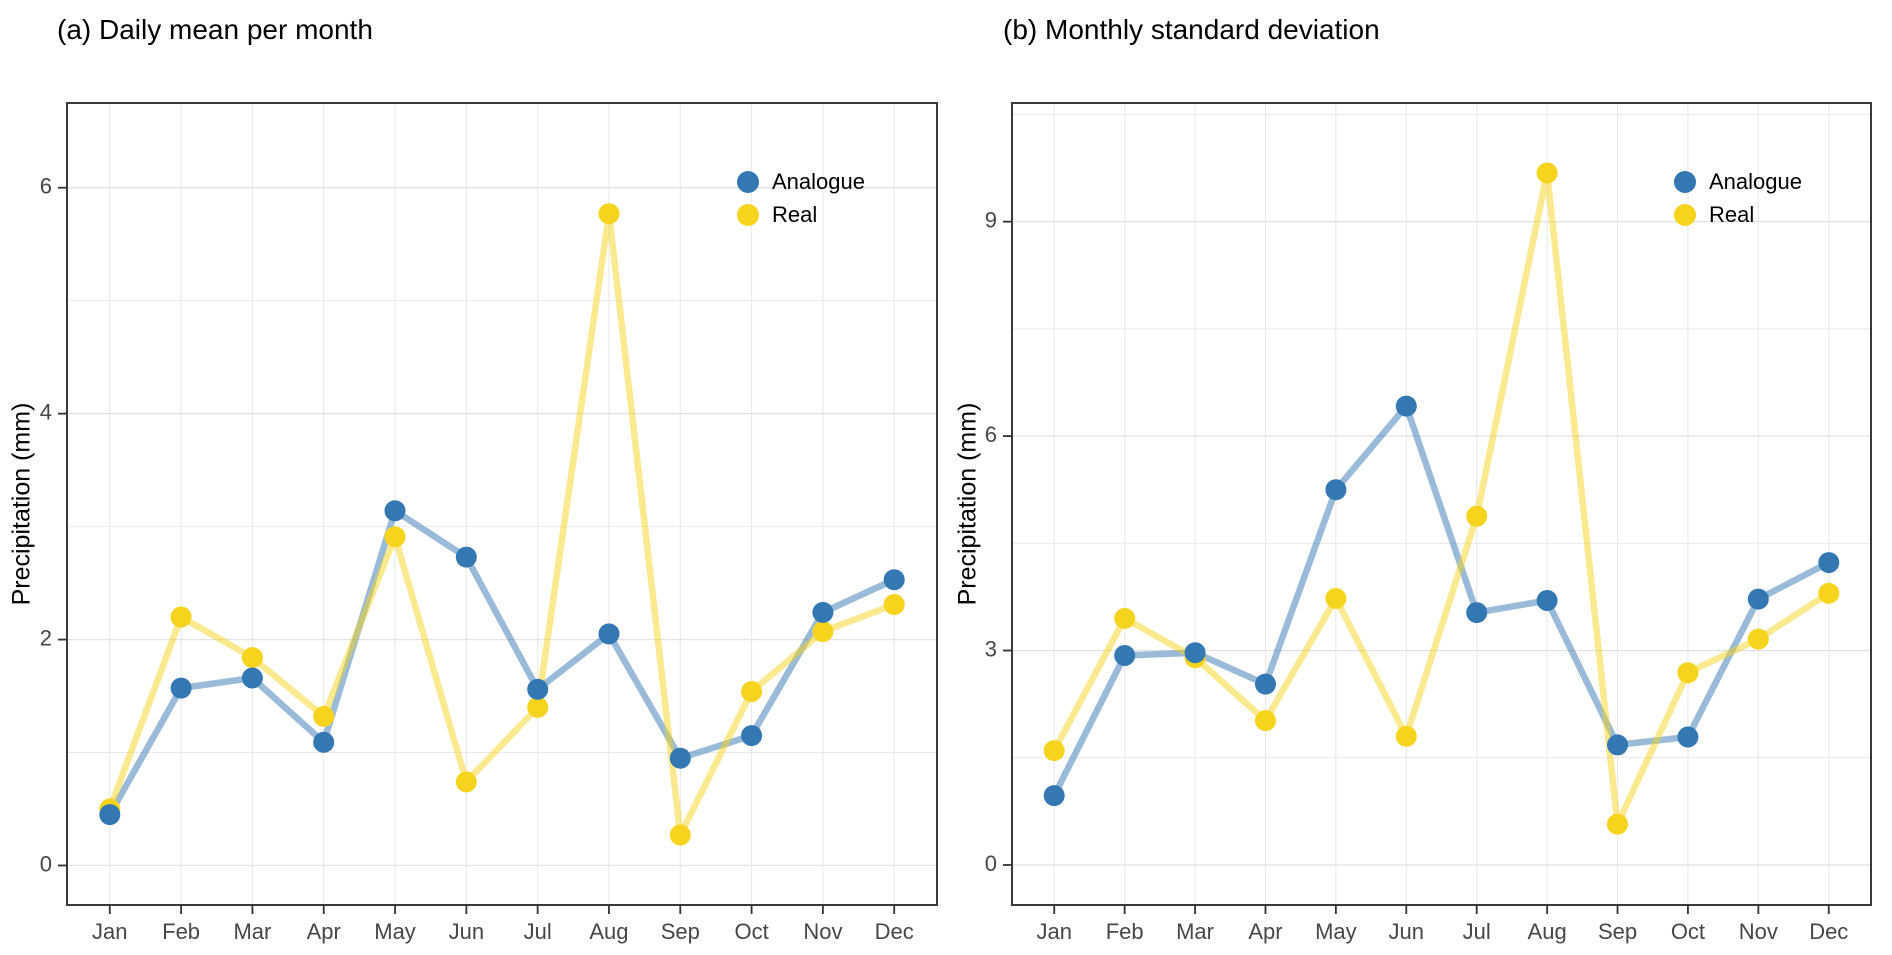  I want to click on panel-a-legend: Analogue Real, so click(801, 198).